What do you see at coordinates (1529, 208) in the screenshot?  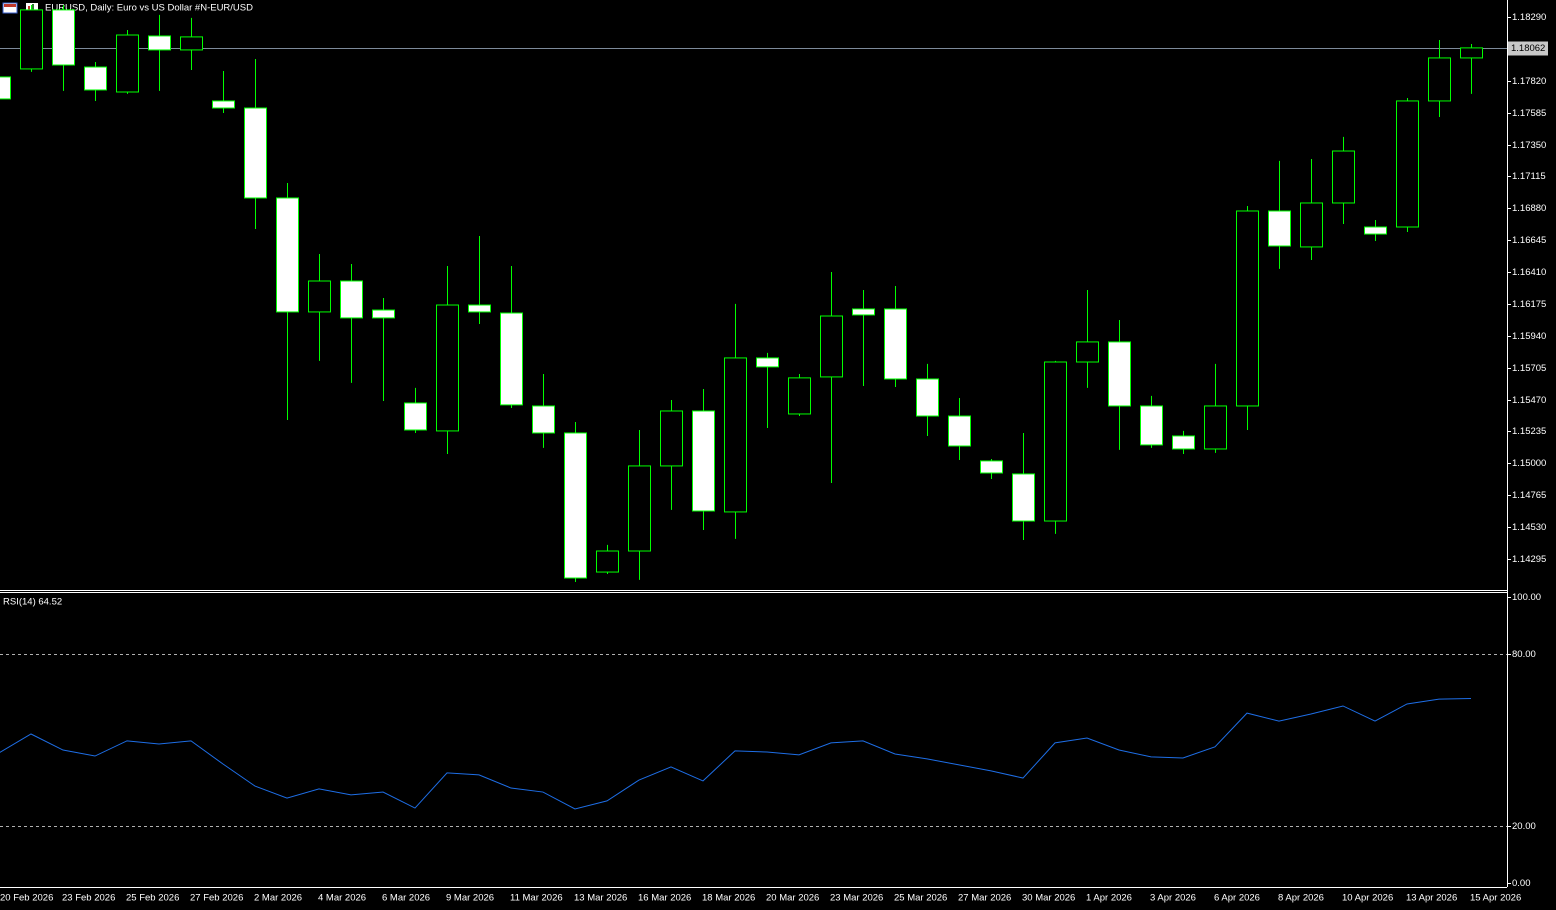 I see `y-tick-label: 1.16880` at bounding box center [1529, 208].